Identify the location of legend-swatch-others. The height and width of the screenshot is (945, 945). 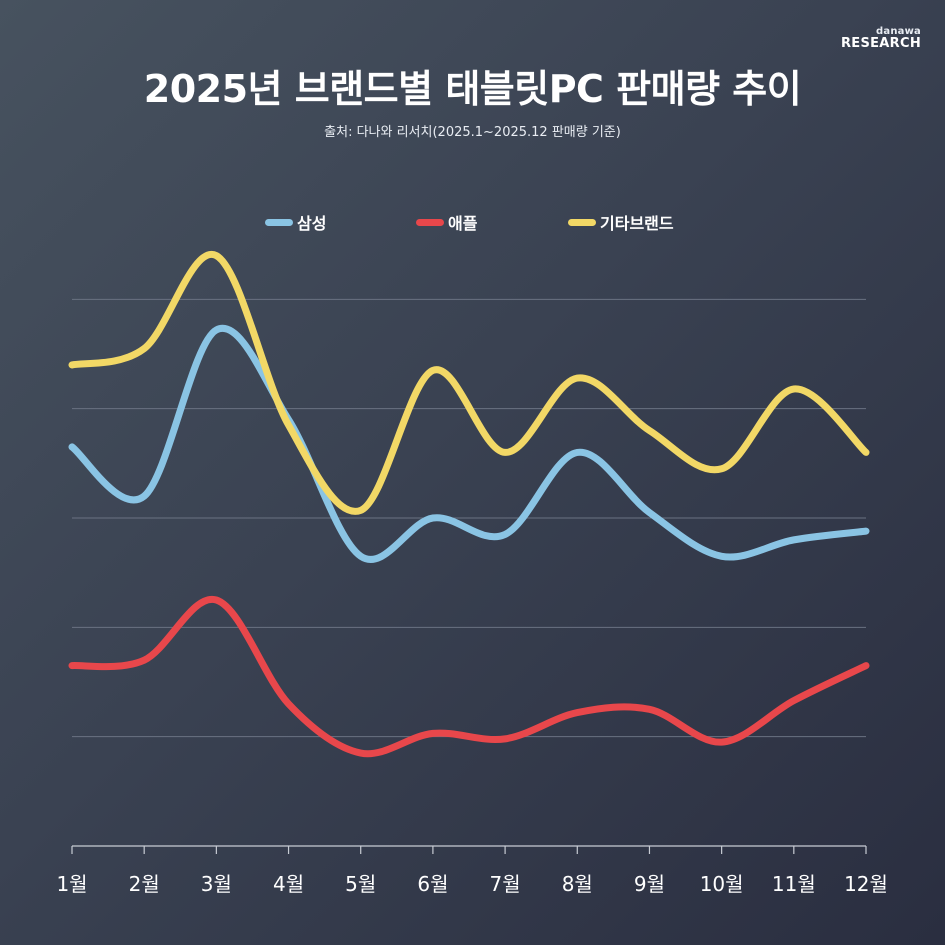
(582, 222).